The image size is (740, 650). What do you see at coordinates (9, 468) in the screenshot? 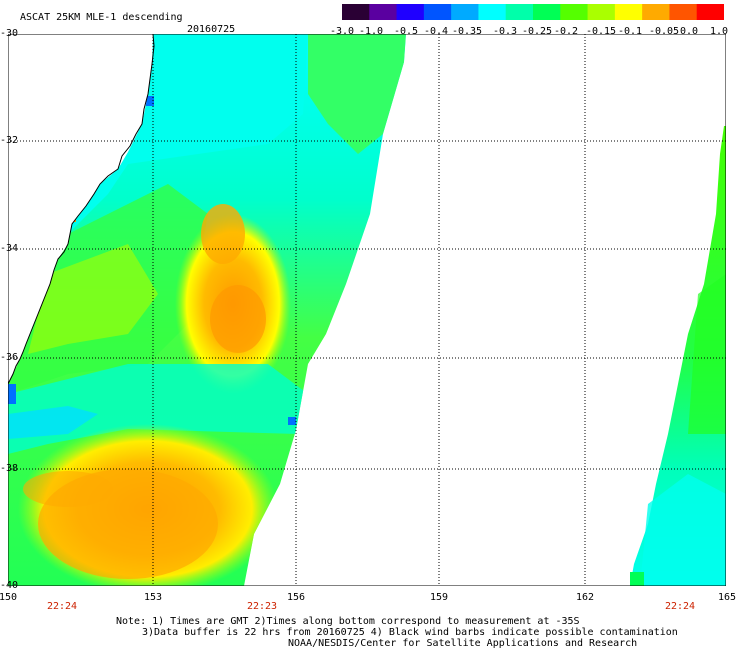
I see `latitude-label: -38` at bounding box center [9, 468].